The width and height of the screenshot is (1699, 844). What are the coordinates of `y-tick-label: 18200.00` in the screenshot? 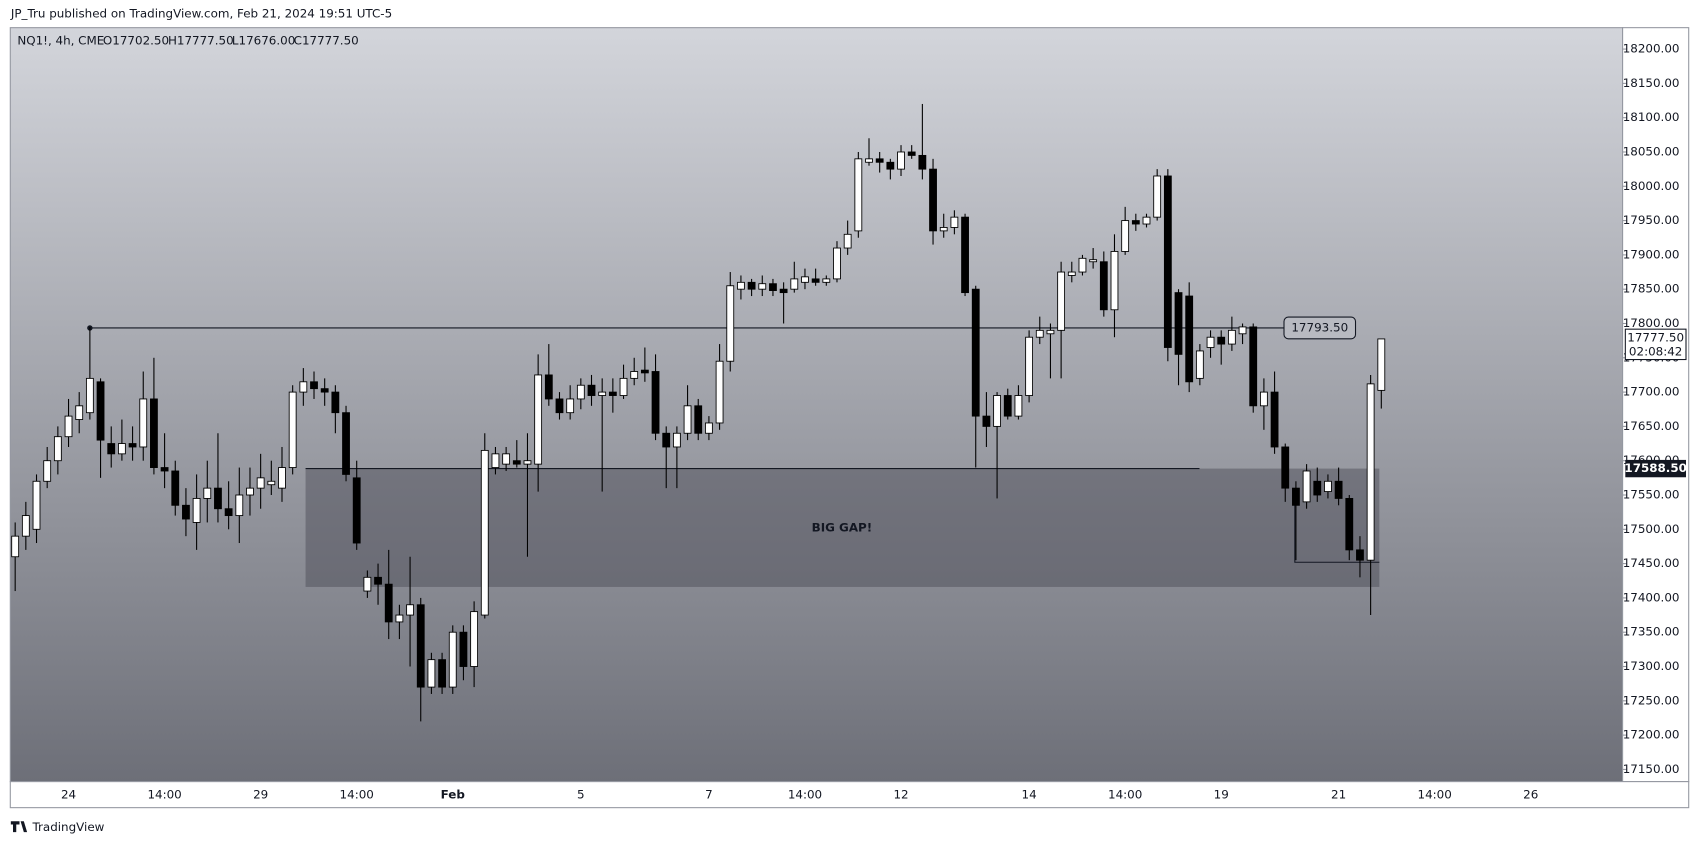 It's located at (1651, 49).